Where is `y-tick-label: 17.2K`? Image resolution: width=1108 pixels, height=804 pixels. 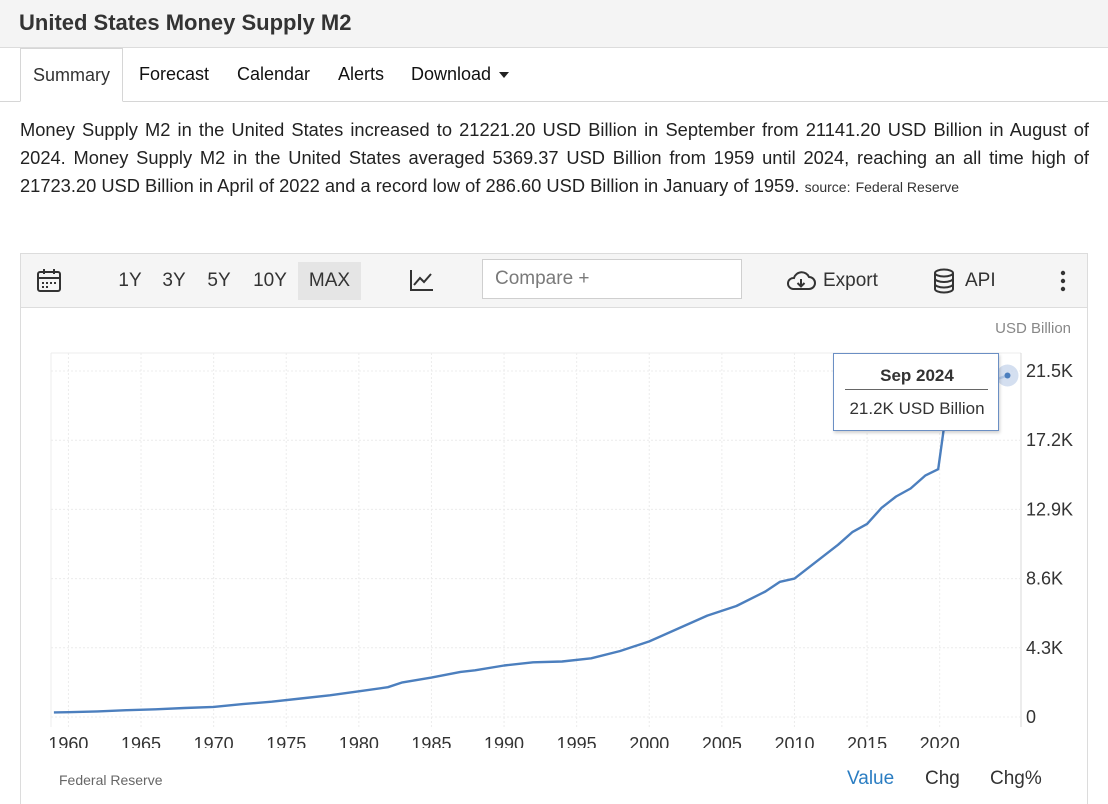 y-tick-label: 17.2K is located at coordinates (1049, 440).